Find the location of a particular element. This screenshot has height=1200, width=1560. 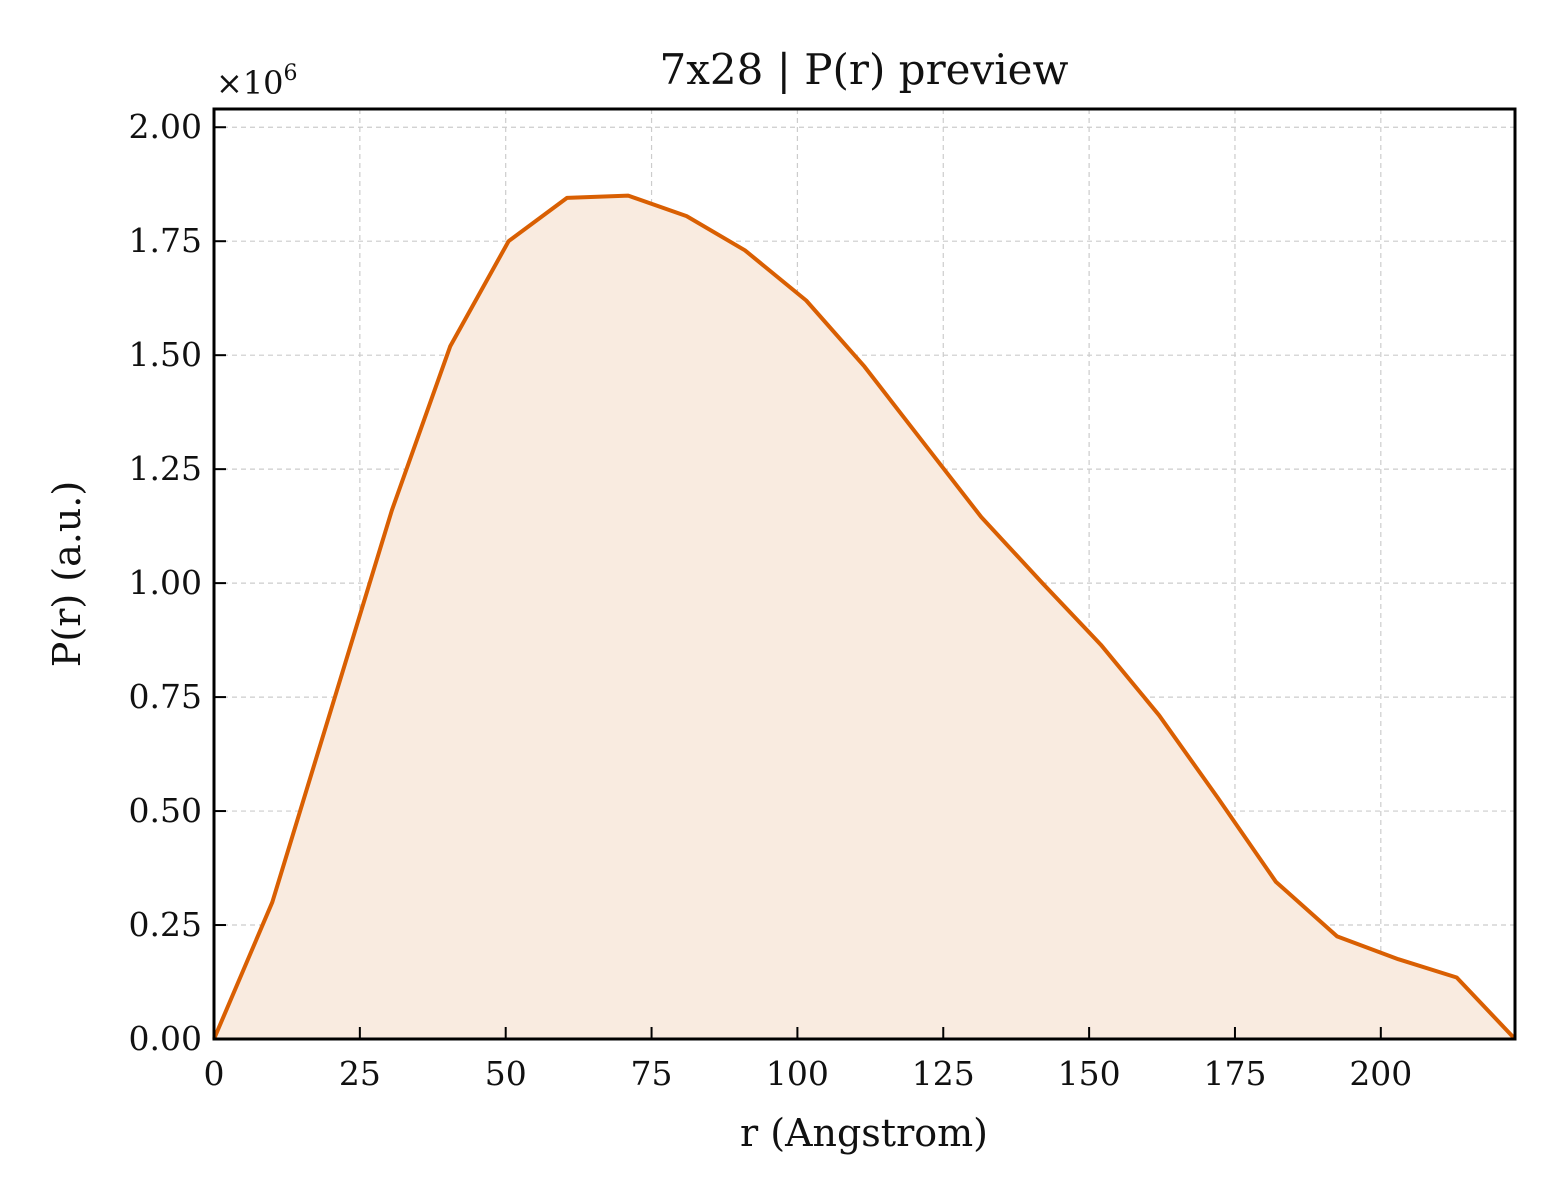

x-tick-label: 50 is located at coordinates (506, 1073).